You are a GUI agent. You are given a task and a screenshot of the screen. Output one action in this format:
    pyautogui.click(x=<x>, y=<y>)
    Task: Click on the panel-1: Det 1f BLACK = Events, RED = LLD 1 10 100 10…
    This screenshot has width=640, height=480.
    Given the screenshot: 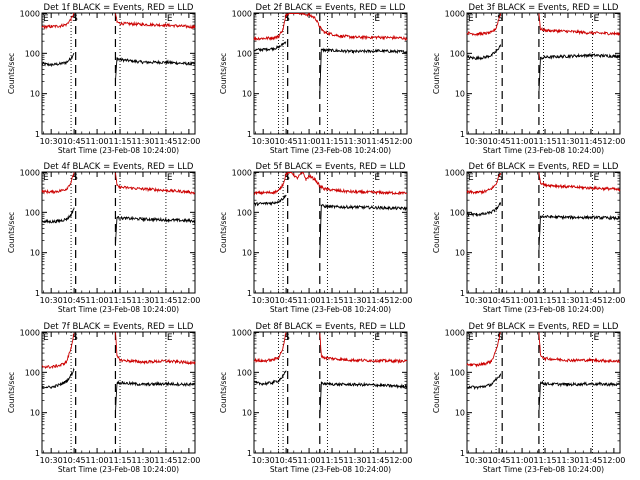 What is the action you would take?
    pyautogui.click(x=103, y=79)
    